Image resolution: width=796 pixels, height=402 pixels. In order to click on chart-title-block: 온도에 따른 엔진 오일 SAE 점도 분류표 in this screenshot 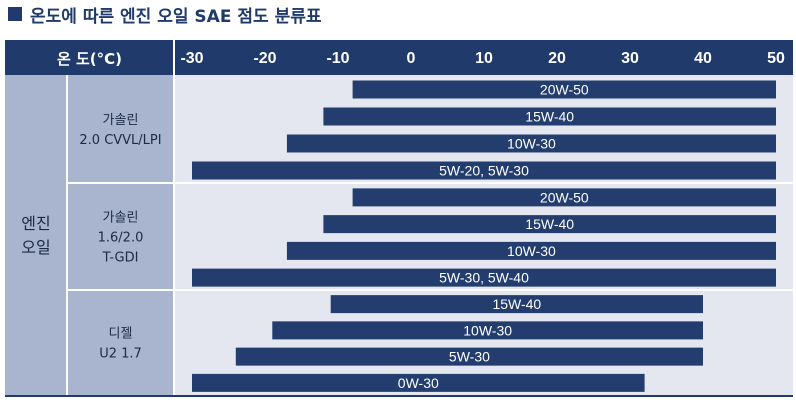, I will do `click(165, 14)`.